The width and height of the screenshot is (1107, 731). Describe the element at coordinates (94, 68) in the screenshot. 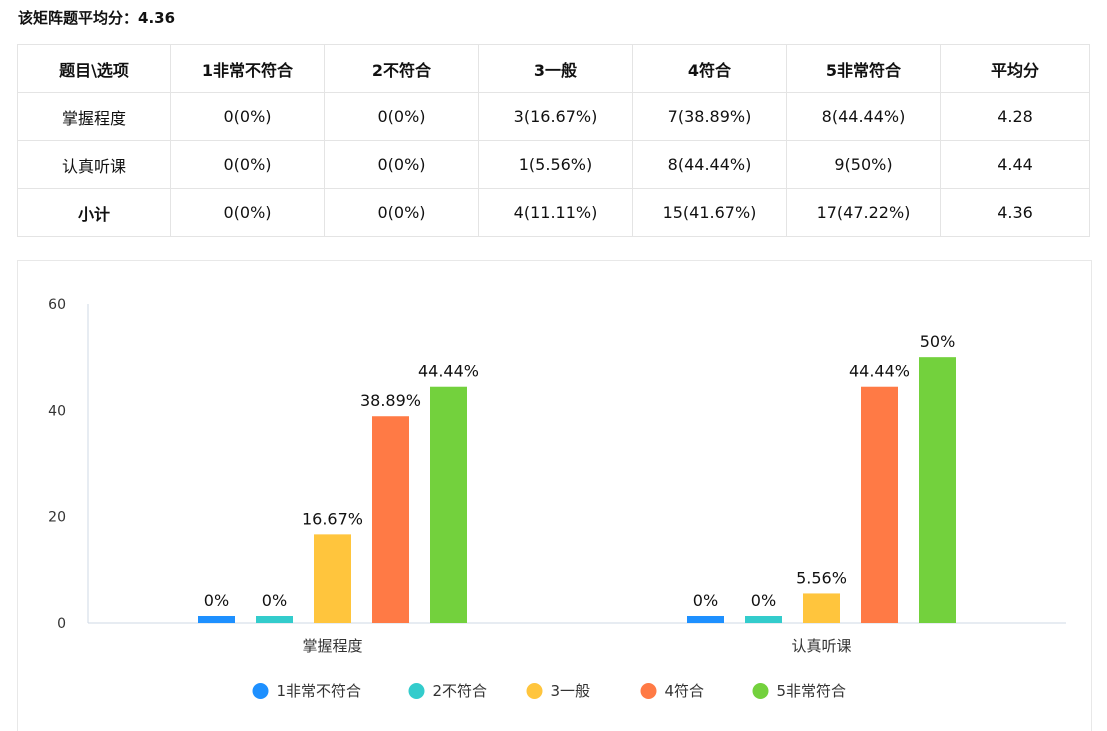

I see `header-question-option: 题目\选项` at that location.